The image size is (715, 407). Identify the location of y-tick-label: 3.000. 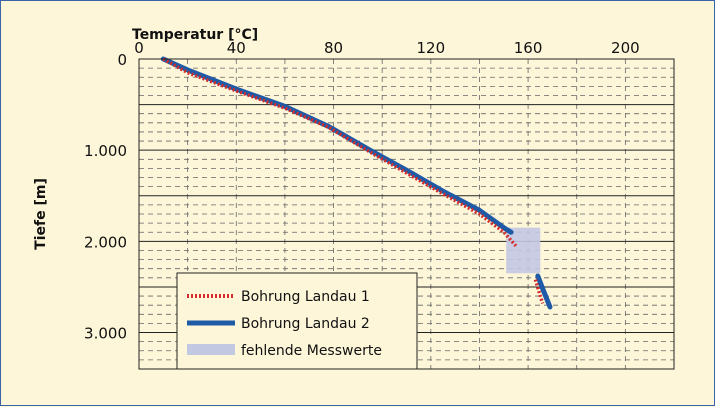
(105, 334).